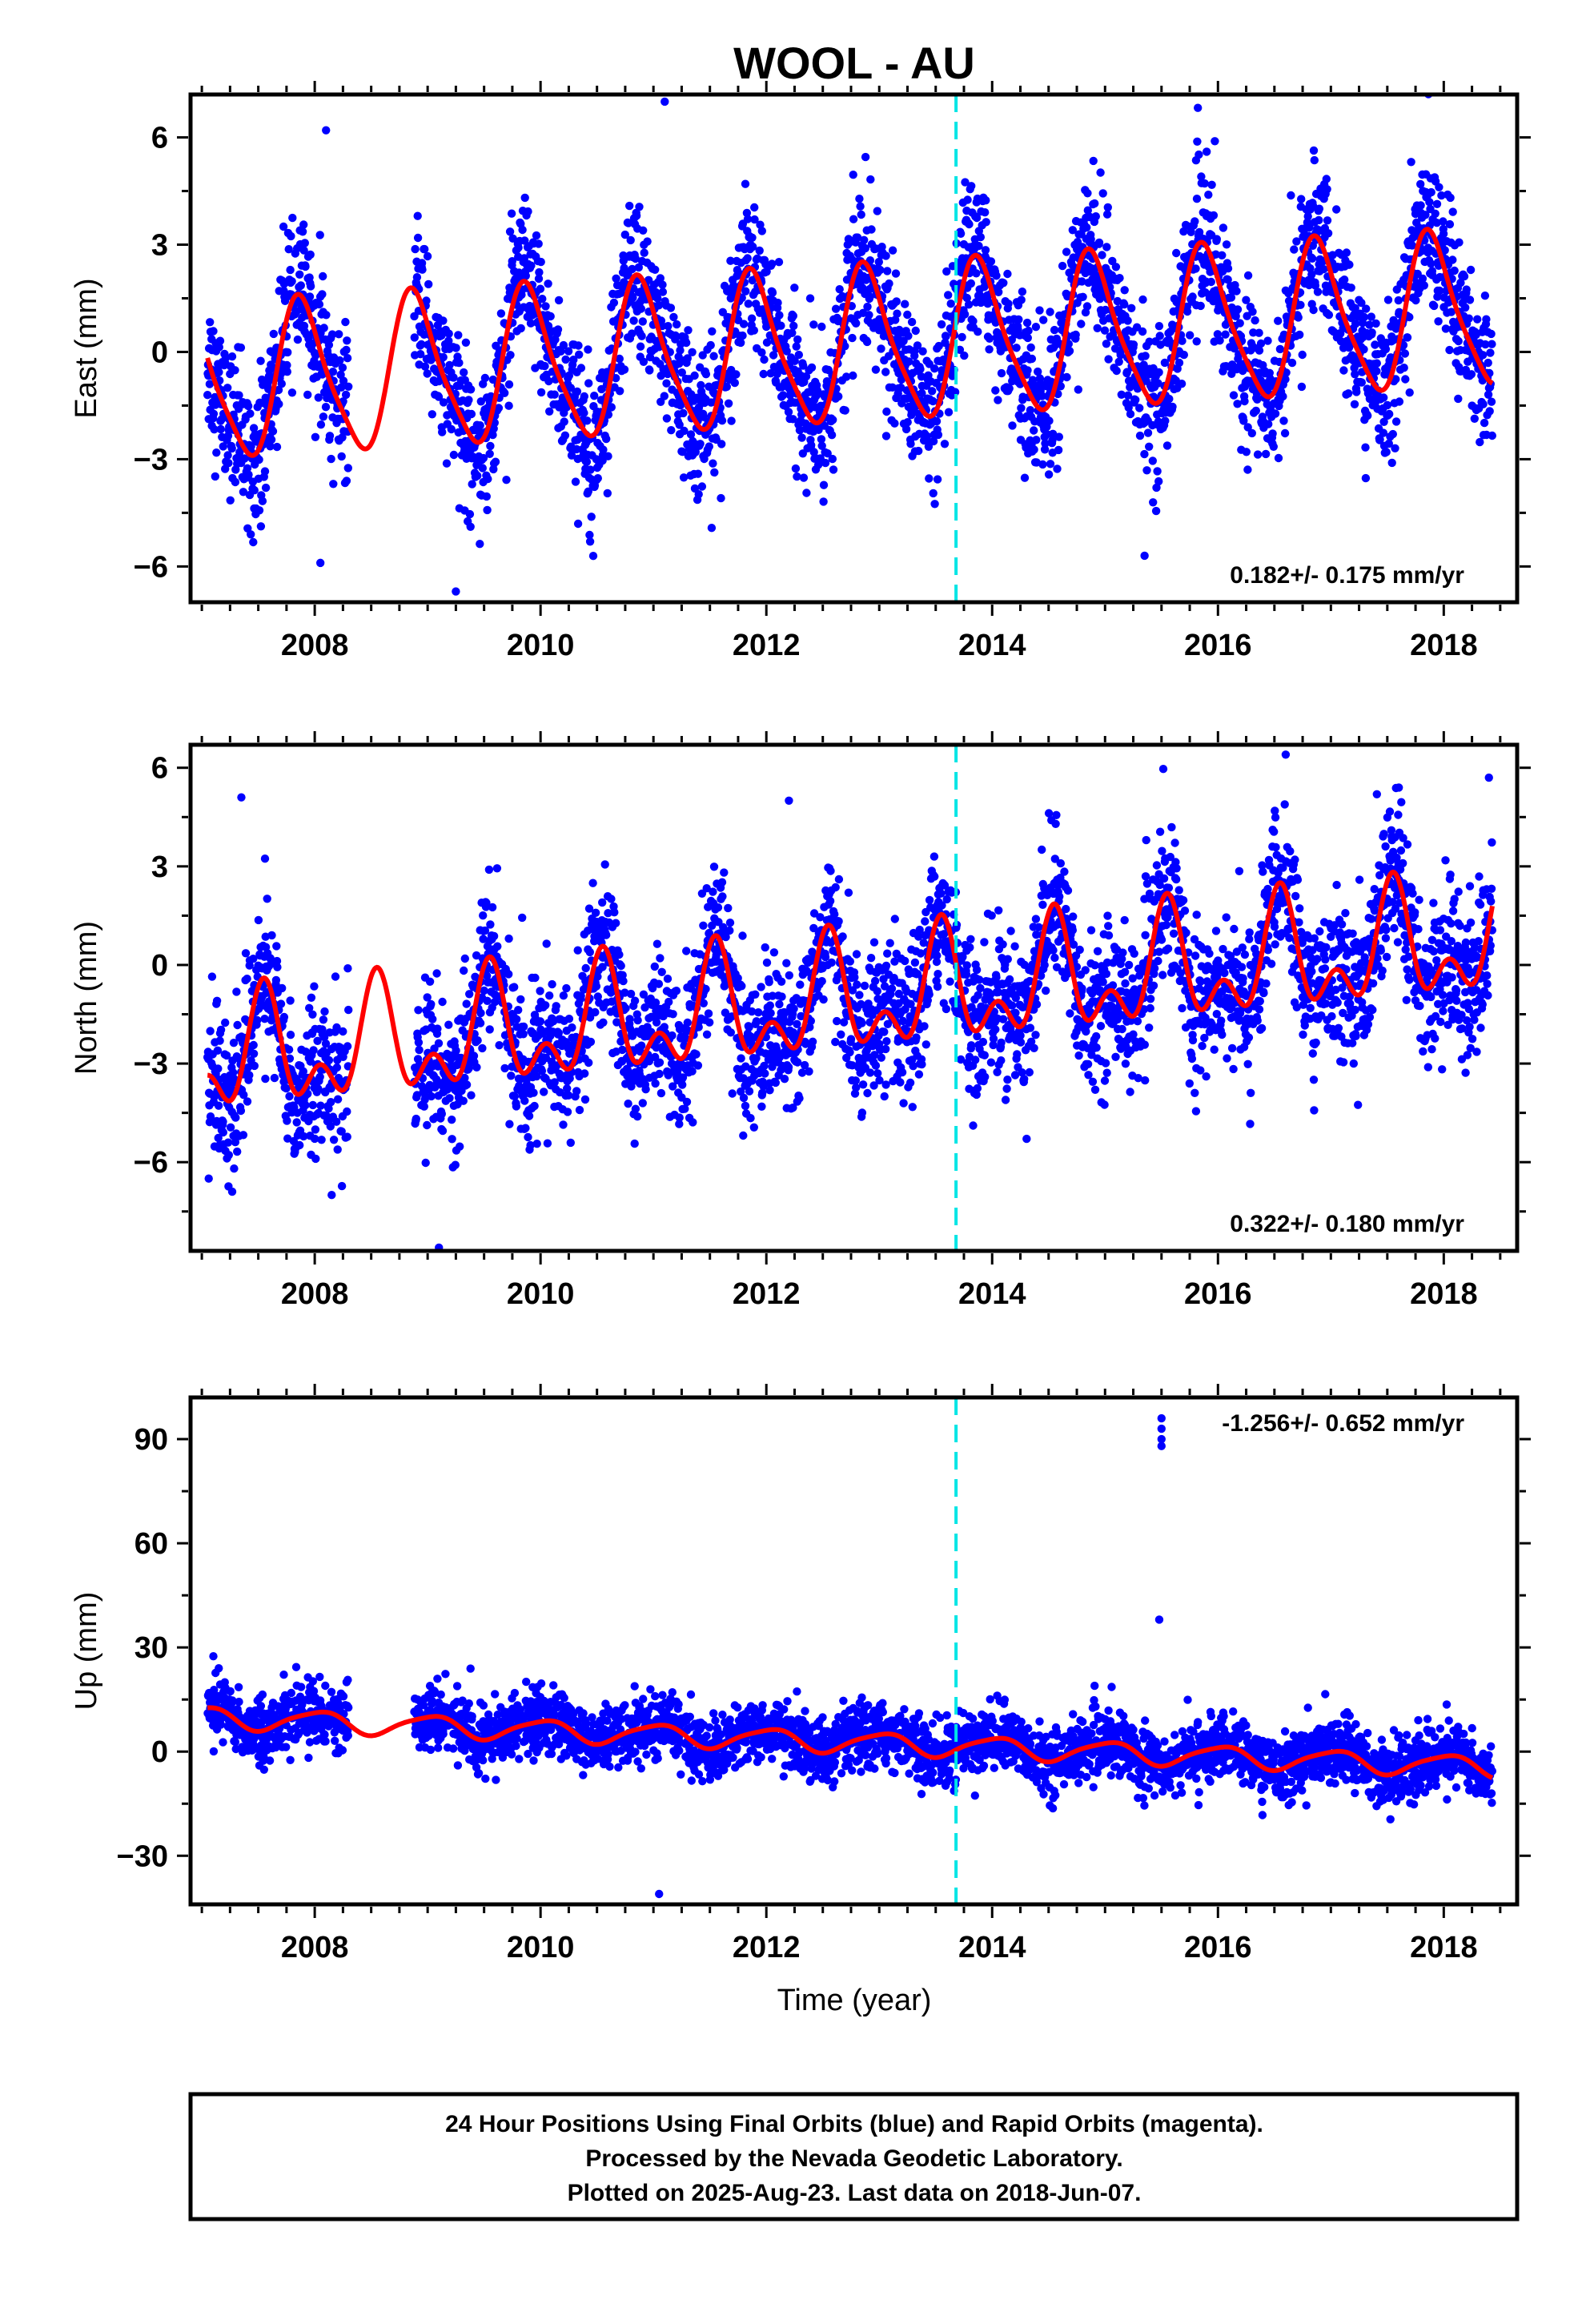 The image size is (1582, 2324). What do you see at coordinates (159, 352) in the screenshot?
I see `y-tick-label: 0` at bounding box center [159, 352].